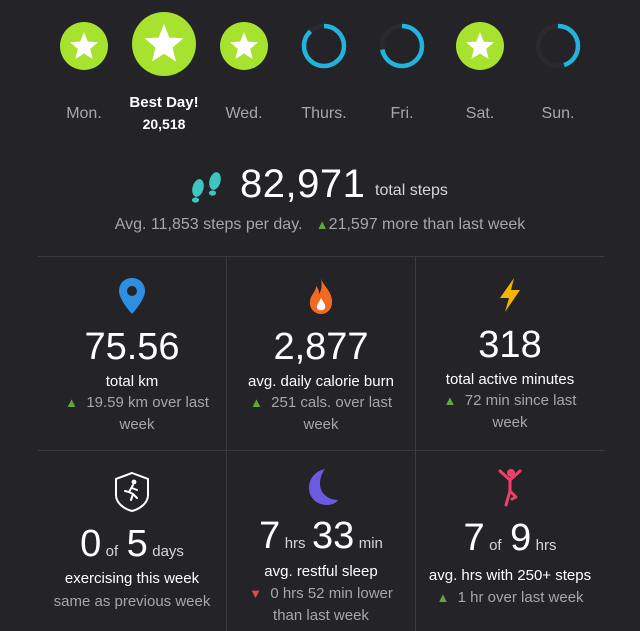  What do you see at coordinates (164, 102) in the screenshot?
I see `best-day-label: Best Day!` at bounding box center [164, 102].